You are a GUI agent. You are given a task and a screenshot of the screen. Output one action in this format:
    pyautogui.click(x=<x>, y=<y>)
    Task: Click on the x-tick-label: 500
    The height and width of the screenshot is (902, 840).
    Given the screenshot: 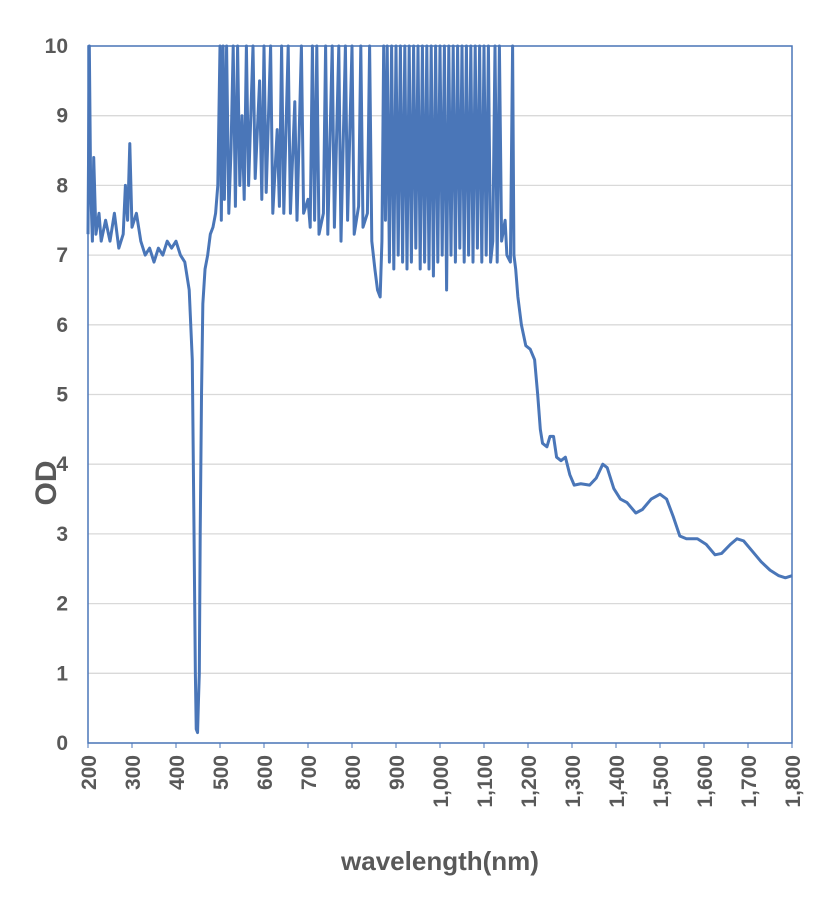 What is the action you would take?
    pyautogui.click(x=221, y=772)
    